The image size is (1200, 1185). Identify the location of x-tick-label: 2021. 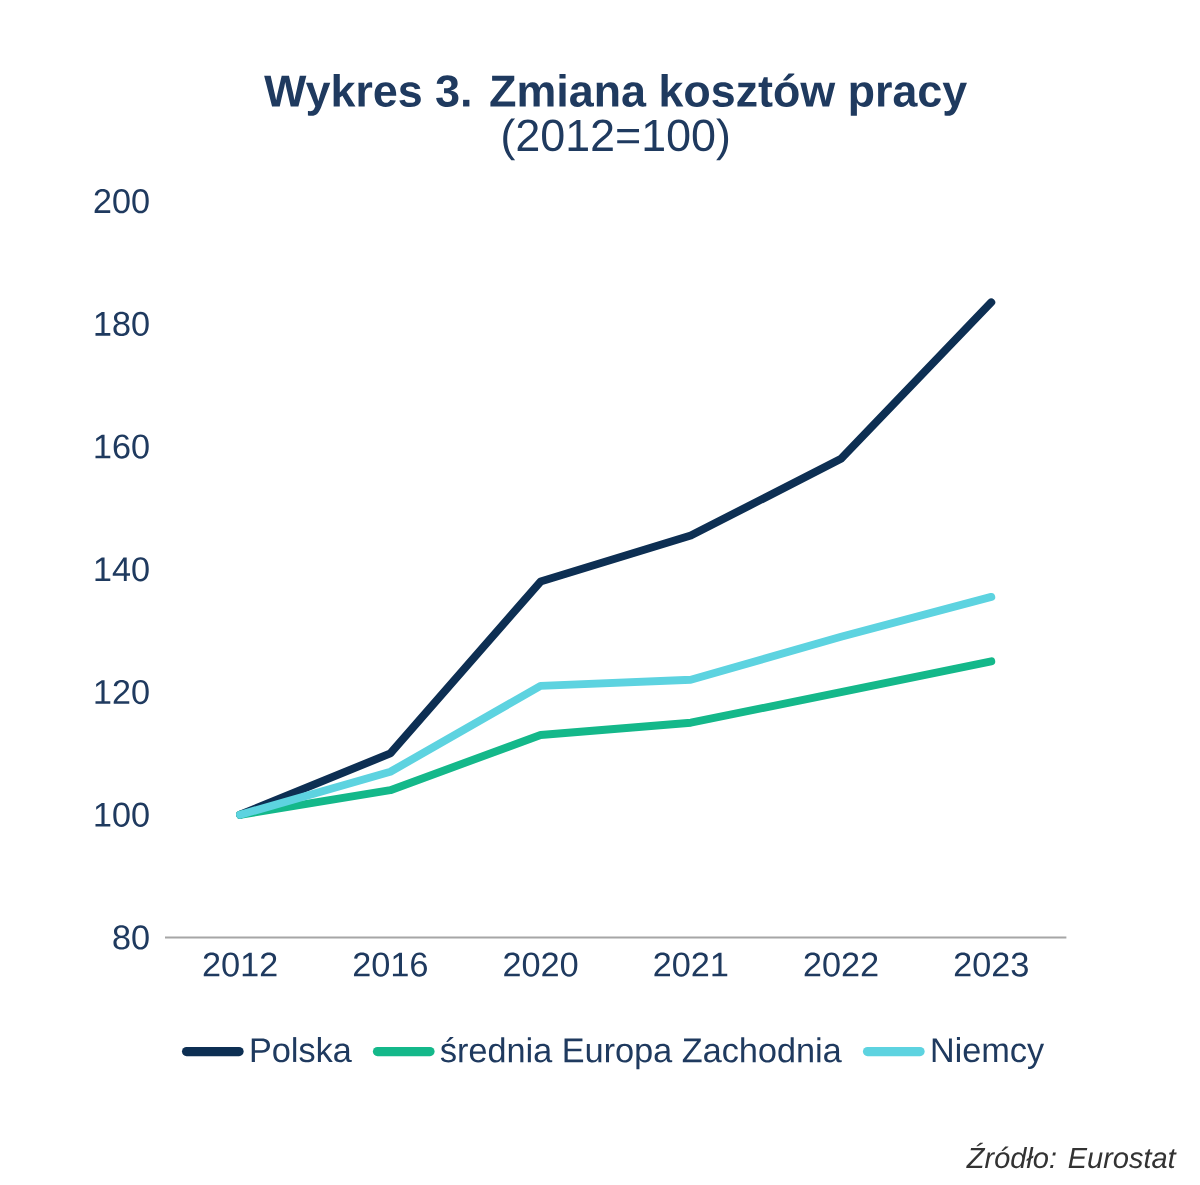
(691, 964).